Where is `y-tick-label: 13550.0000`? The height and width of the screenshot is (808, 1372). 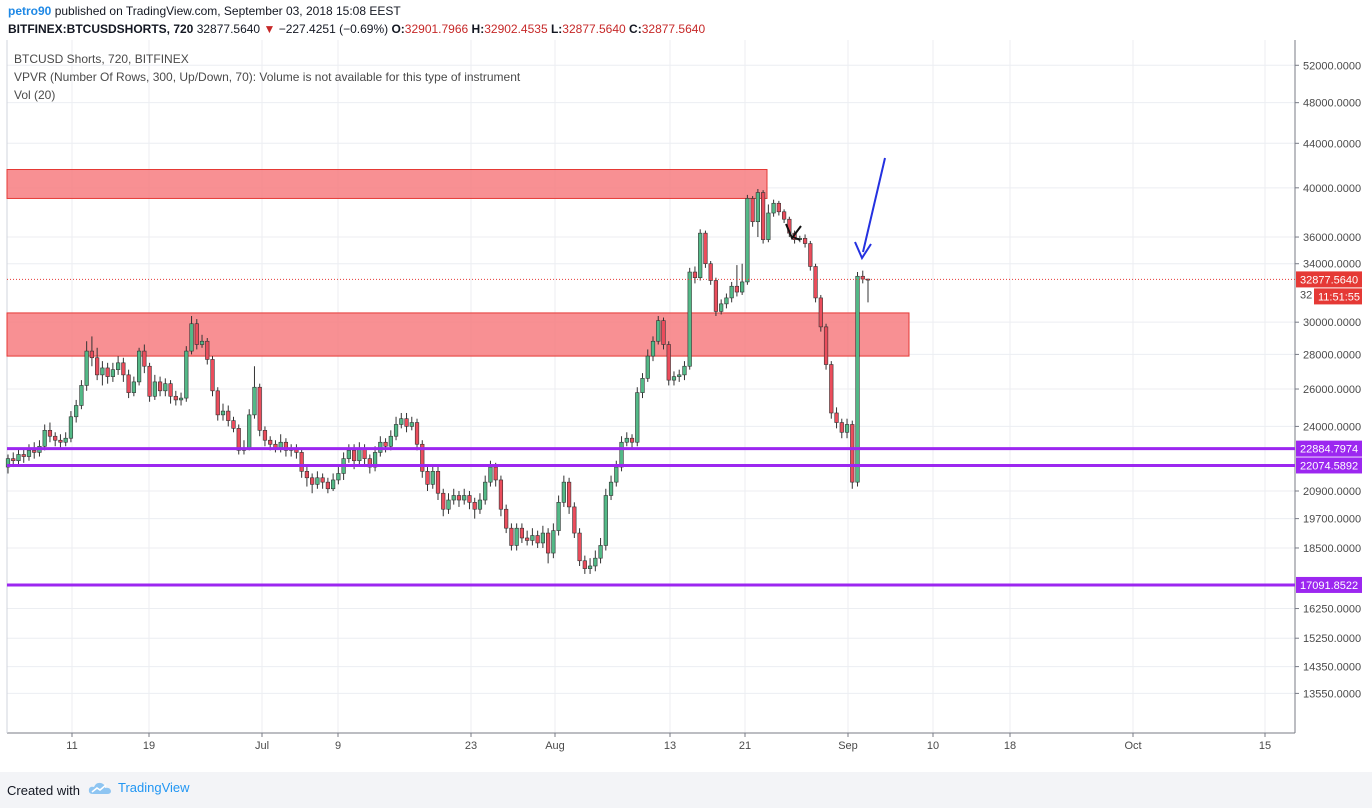 y-tick-label: 13550.0000 is located at coordinates (1332, 694).